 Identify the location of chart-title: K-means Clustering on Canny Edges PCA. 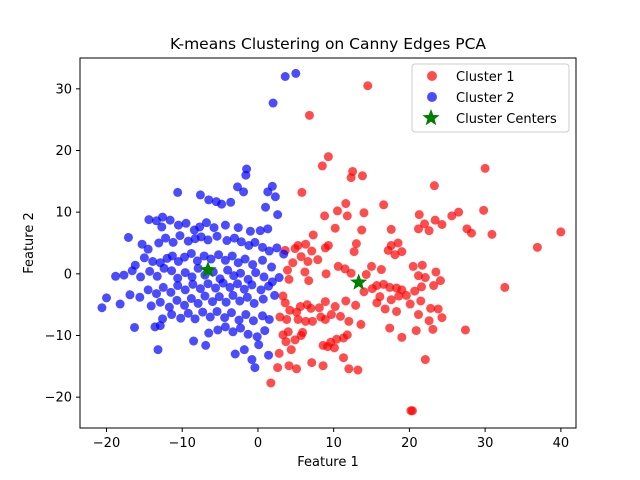
(328, 44).